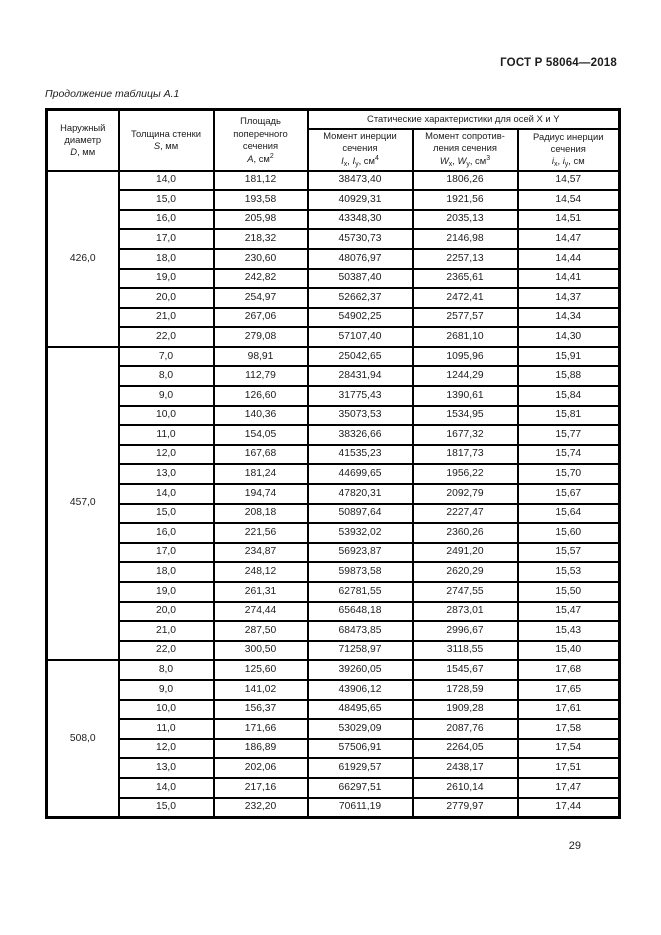  I want to click on radius-of-gyration-cell: 15,88, so click(568, 376).